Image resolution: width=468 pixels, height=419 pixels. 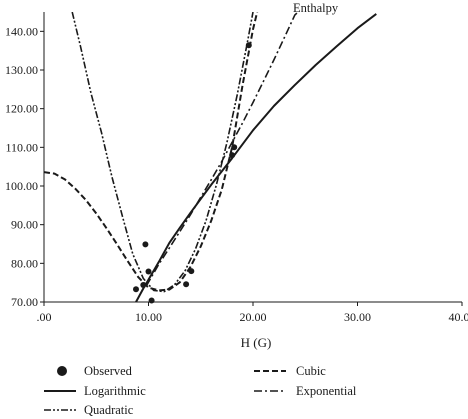 What do you see at coordinates (256, 342) in the screenshot?
I see `x-axis-title: H (G)` at bounding box center [256, 342].